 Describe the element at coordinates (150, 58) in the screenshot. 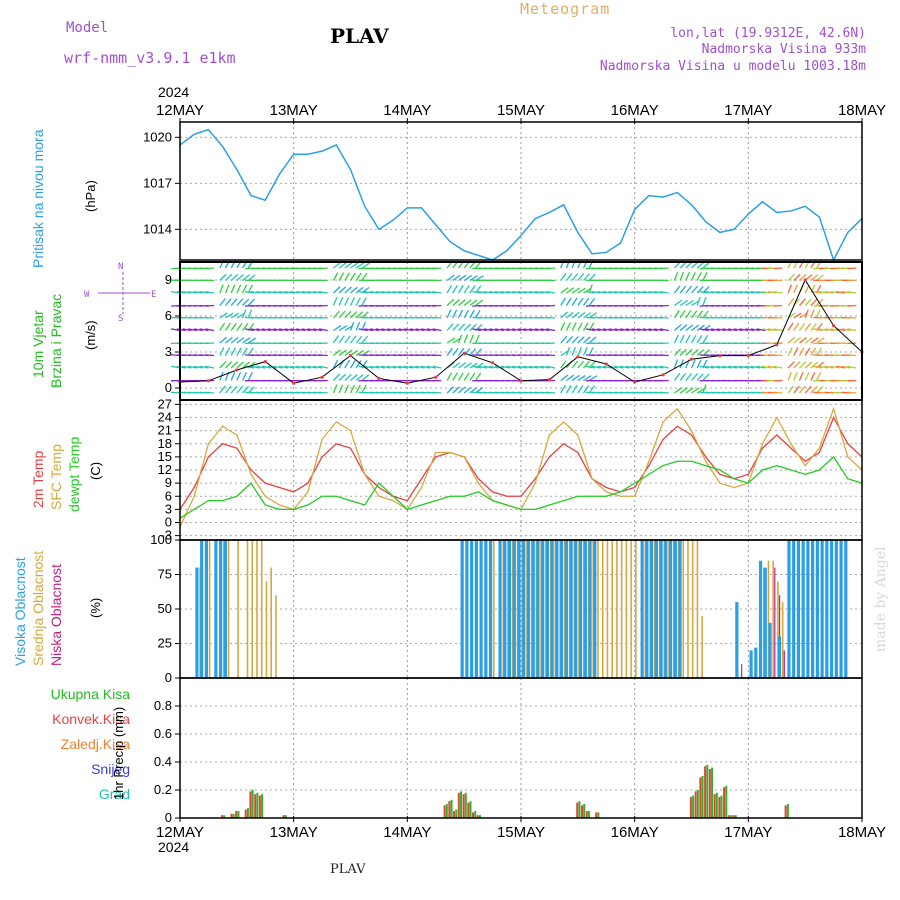

I see `model-name: wrf-nmm_v3.9.1 e1km` at that location.